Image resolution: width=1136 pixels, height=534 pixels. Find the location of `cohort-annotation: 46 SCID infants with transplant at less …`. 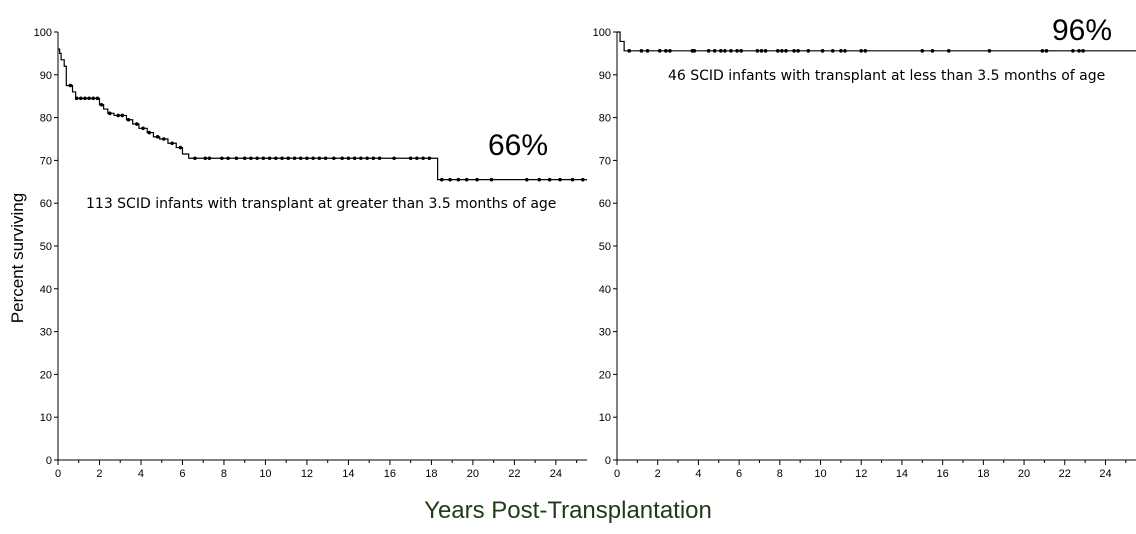

cohort-annotation: 46 SCID infants with transplant at less … is located at coordinates (886, 76).